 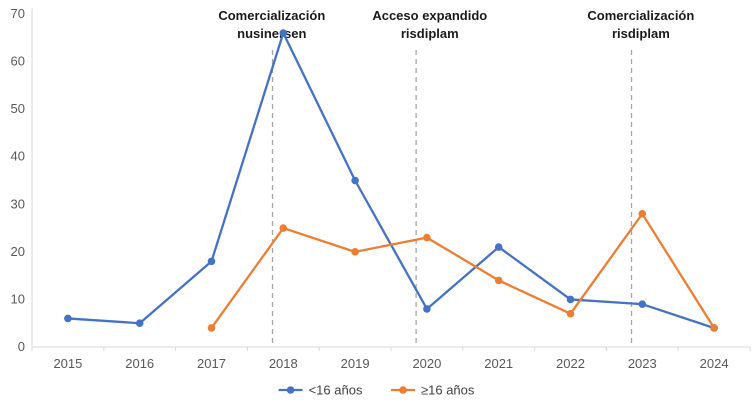 What do you see at coordinates (426, 363) in the screenshot?
I see `x-tick-label: 2020` at bounding box center [426, 363].